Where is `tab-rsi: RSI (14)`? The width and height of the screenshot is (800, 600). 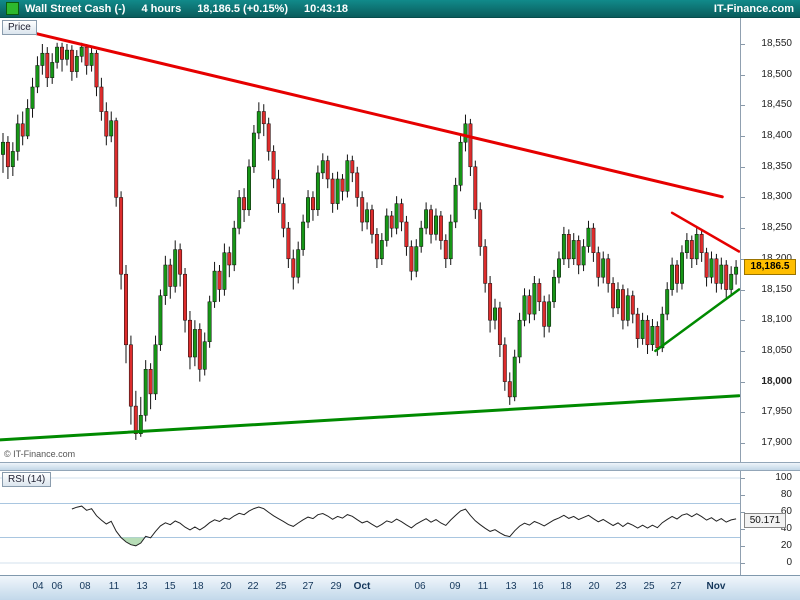 tab-rsi: RSI (14) is located at coordinates (27, 479).